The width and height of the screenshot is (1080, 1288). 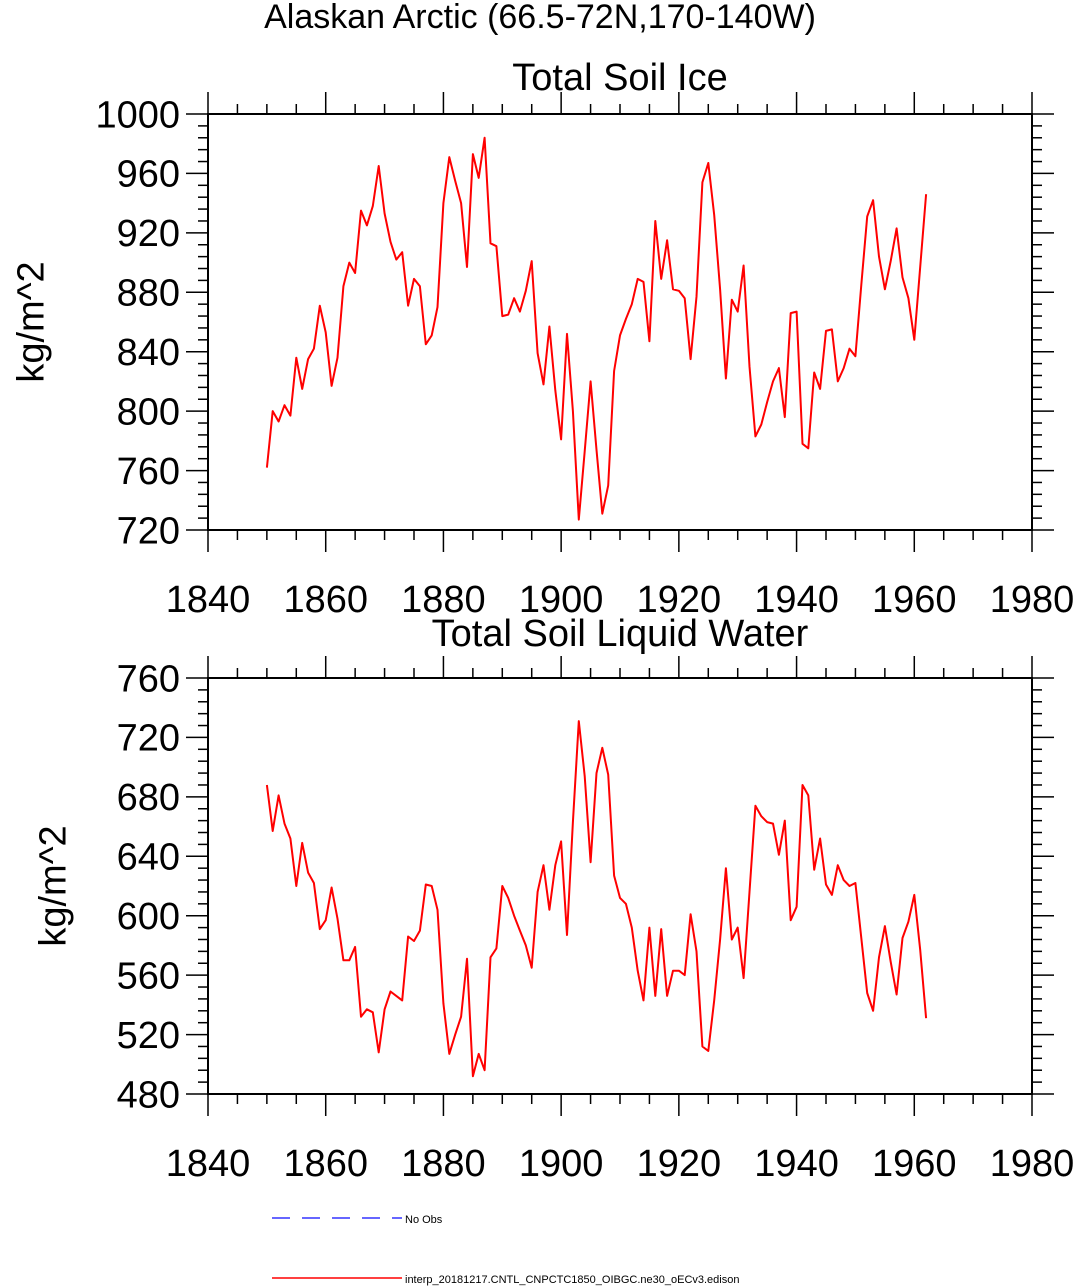 What do you see at coordinates (148, 798) in the screenshot?
I see `y-tick-label: 680` at bounding box center [148, 798].